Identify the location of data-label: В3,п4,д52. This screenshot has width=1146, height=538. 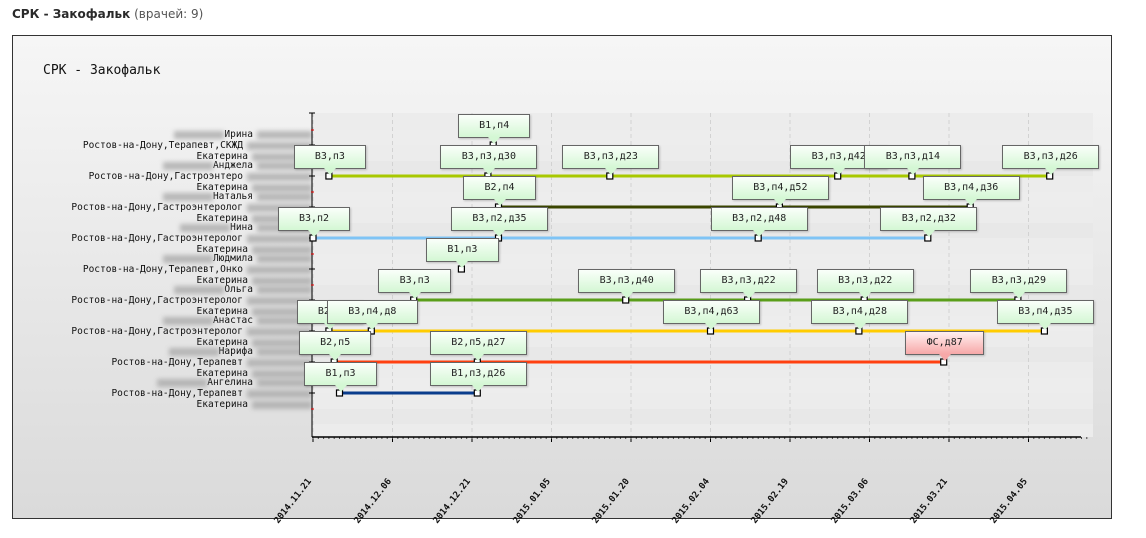
(780, 191).